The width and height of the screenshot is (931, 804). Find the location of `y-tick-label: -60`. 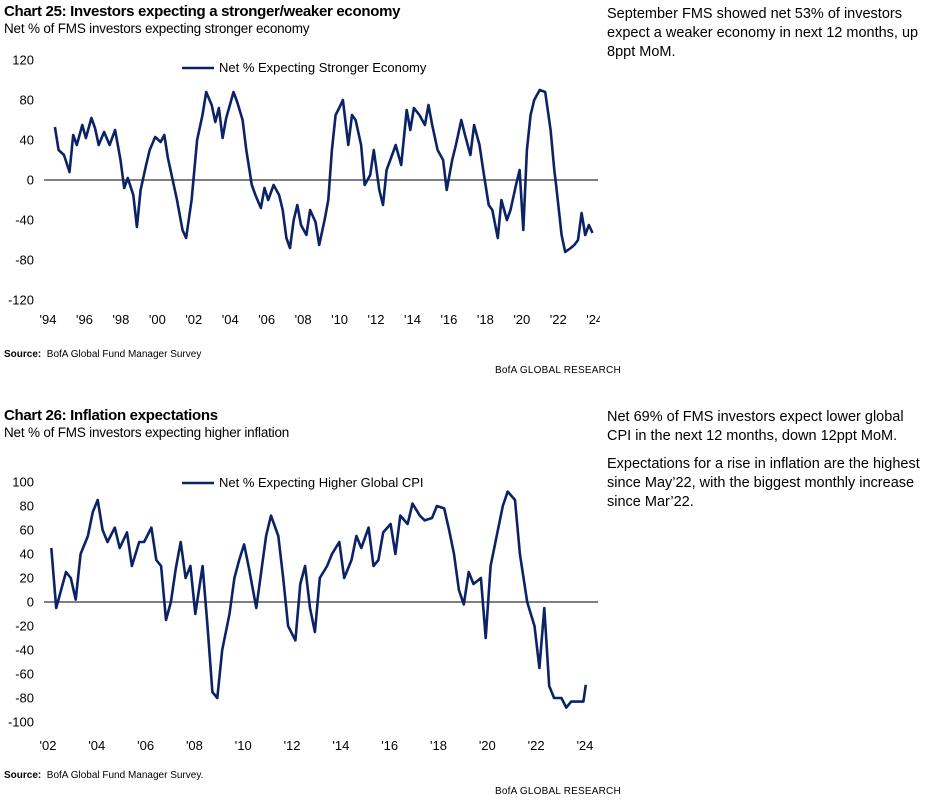

y-tick-label: -60 is located at coordinates (24, 674).